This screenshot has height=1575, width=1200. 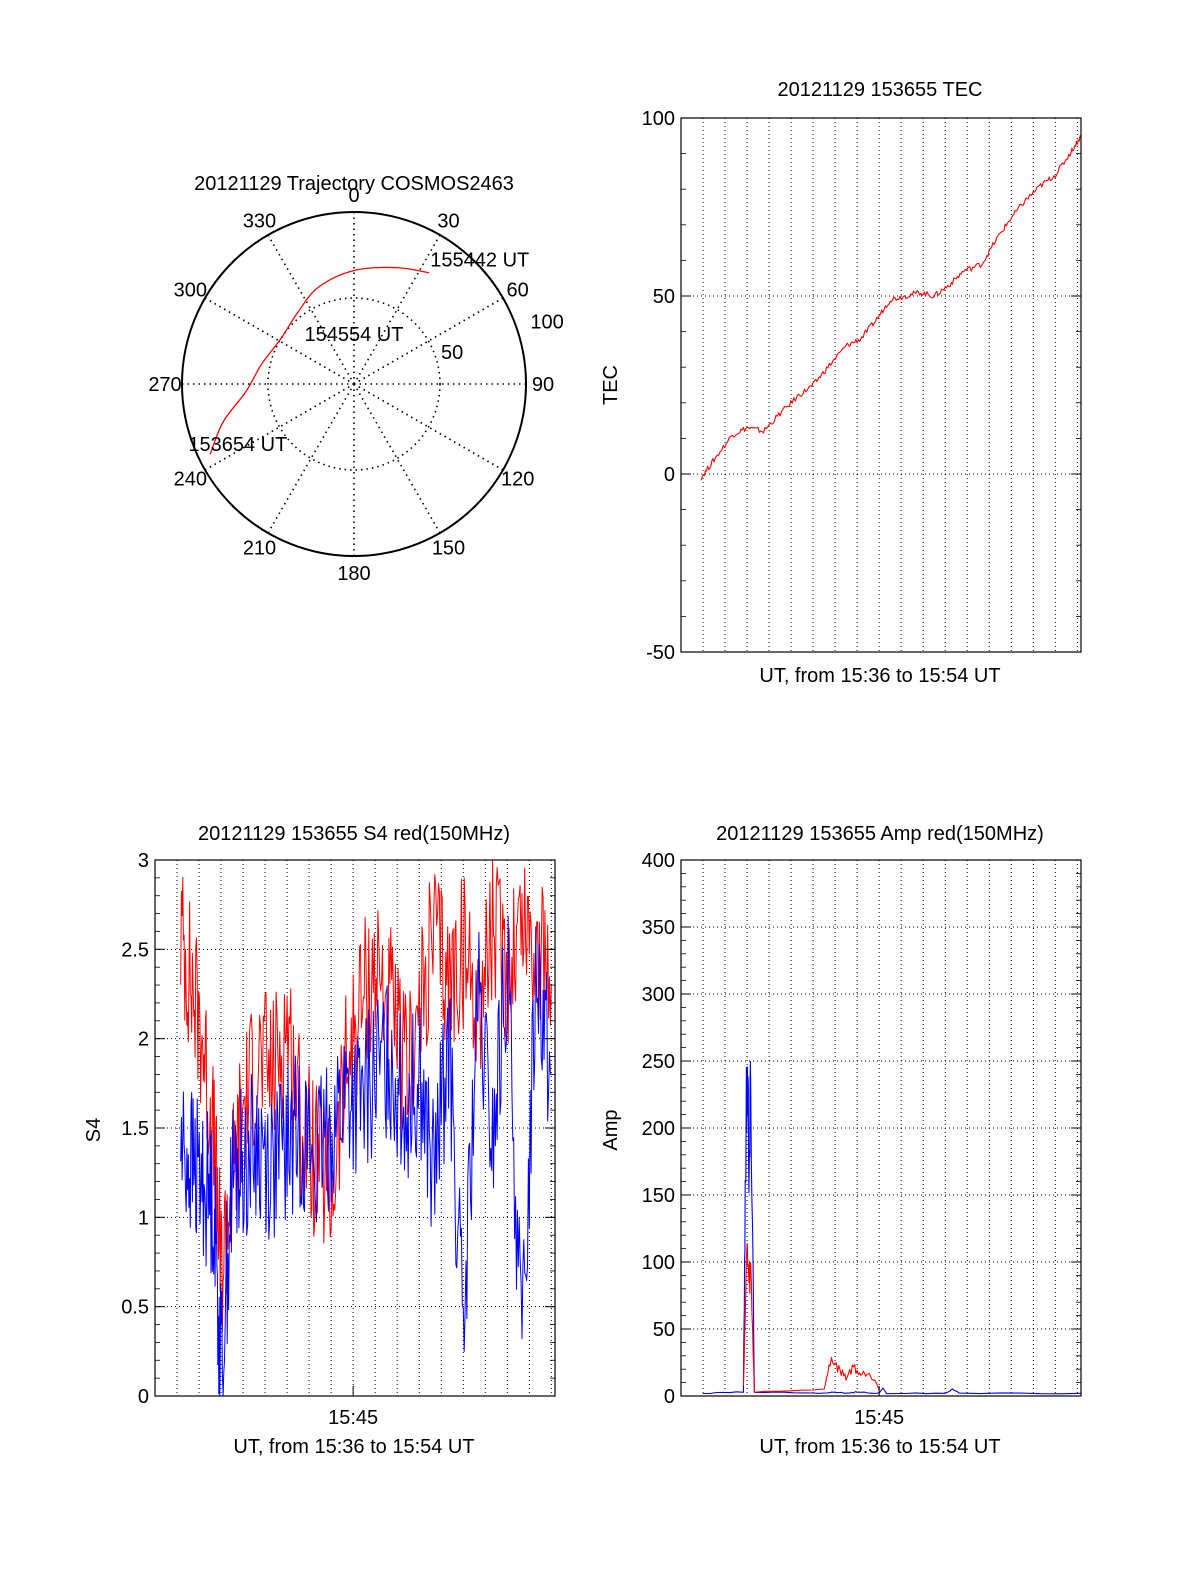 I want to click on y-ticks: 0 50 100 150 200 250 300 350 400, so click(x=861, y=1129).